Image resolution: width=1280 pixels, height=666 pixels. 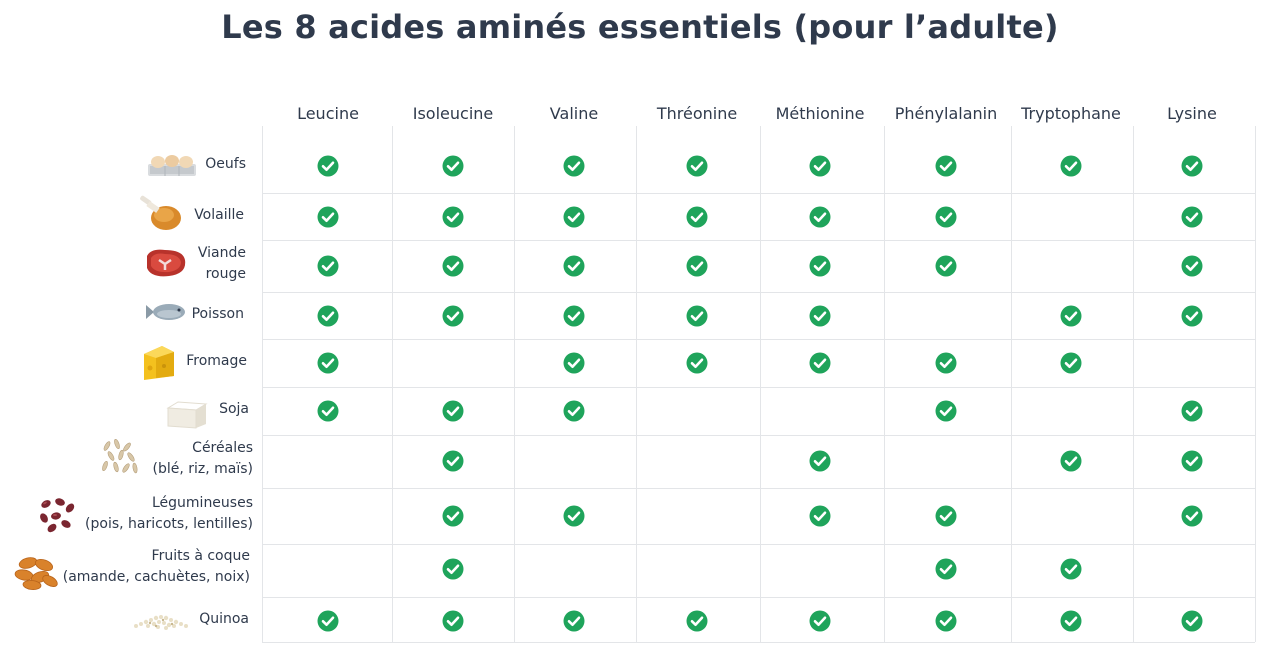 What do you see at coordinates (1071, 113) in the screenshot?
I see `column-header: Tryptophane` at bounding box center [1071, 113].